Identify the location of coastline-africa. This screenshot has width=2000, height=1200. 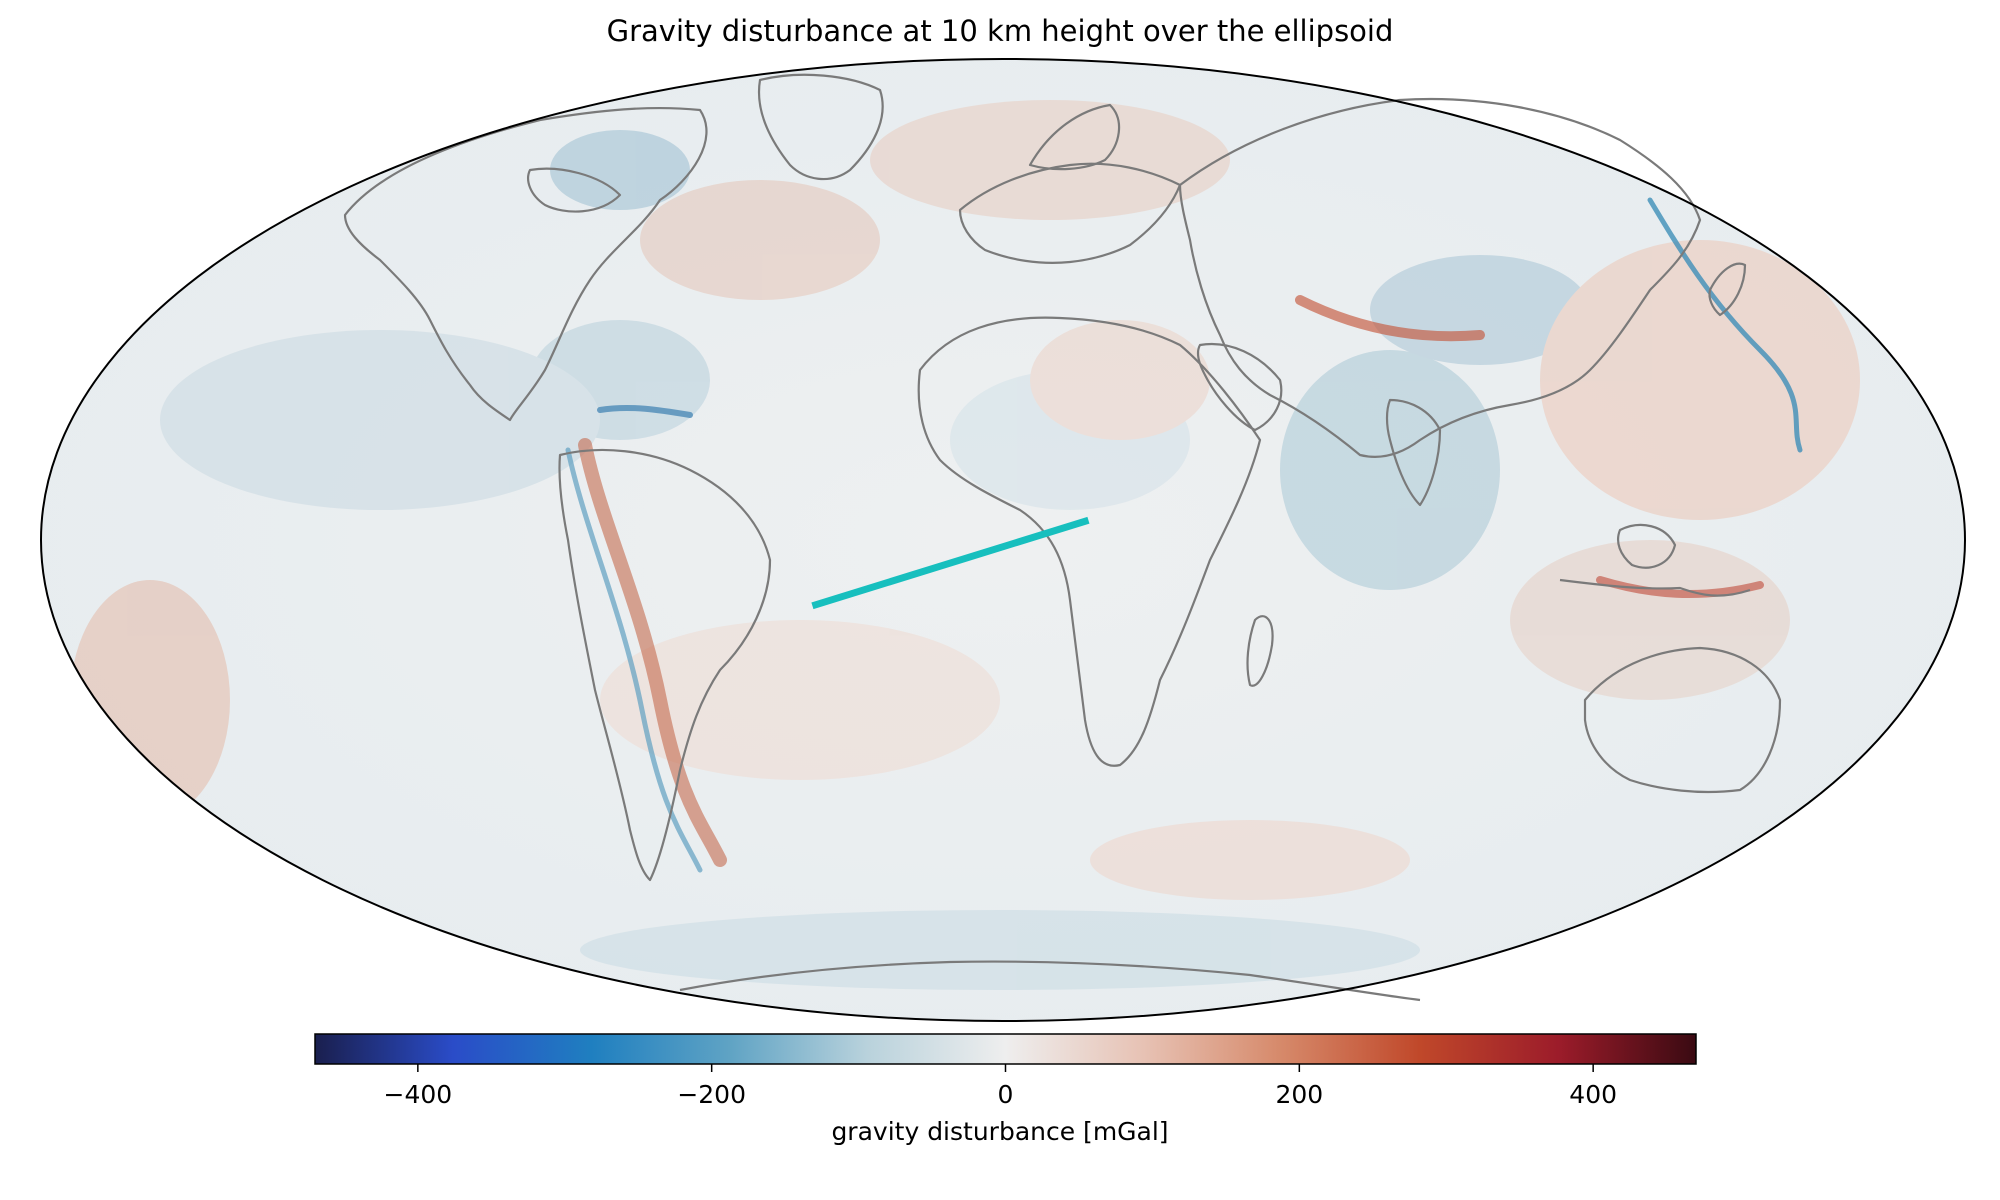
(1089, 541).